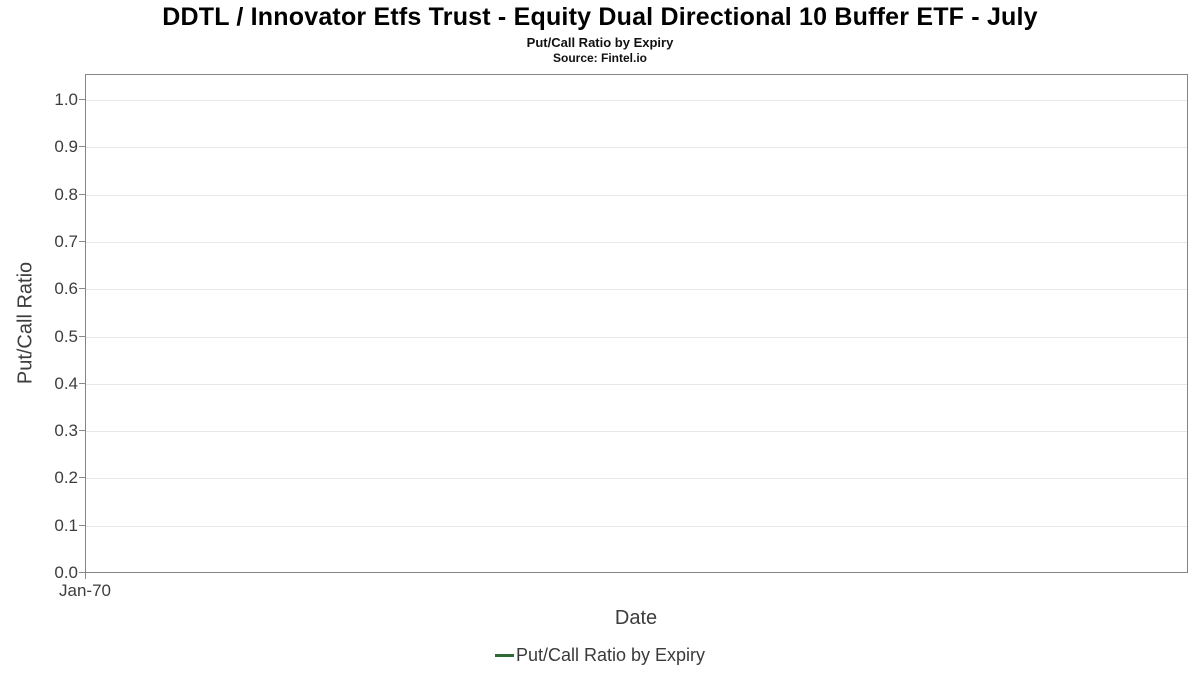 Image resolution: width=1200 pixels, height=675 pixels. What do you see at coordinates (600, 42) in the screenshot?
I see `chart-subtitle: Put/Call Ratio by Expiry` at bounding box center [600, 42].